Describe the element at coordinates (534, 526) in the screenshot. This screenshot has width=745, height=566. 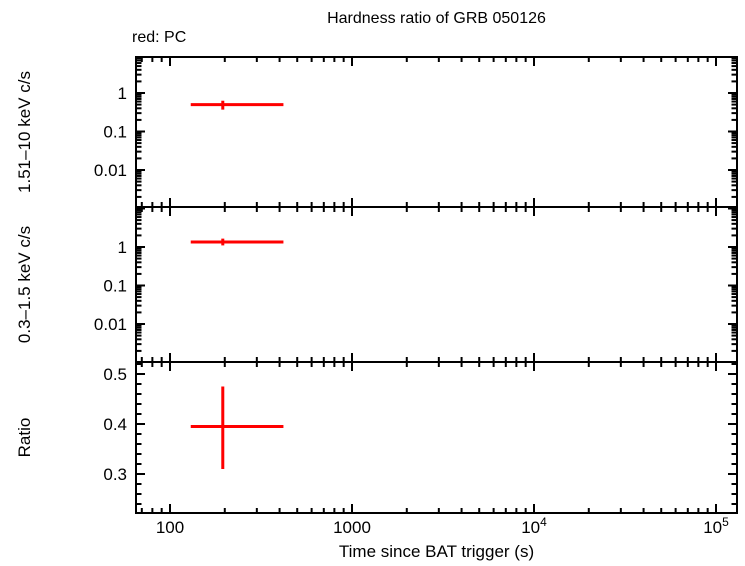
I see `x-tick-label: 10⁴` at that location.